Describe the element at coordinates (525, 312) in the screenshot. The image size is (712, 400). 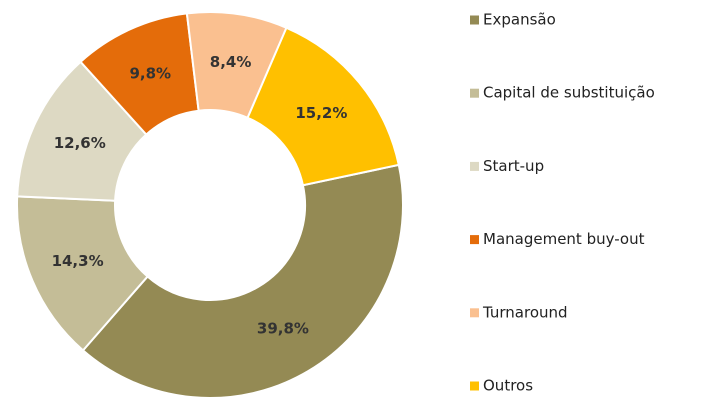
I see `legend-label: Turnaround` at that location.